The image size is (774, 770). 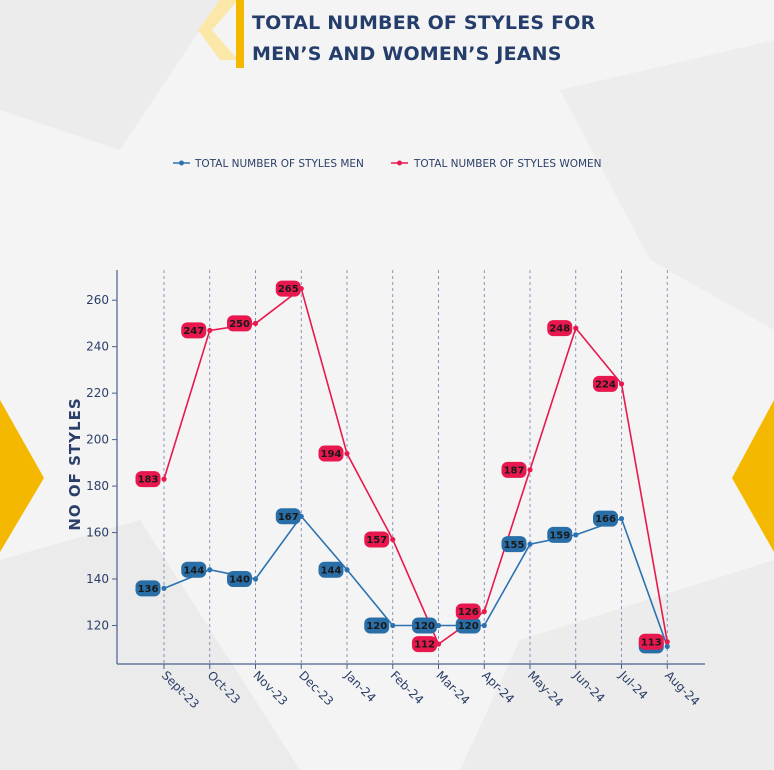 I want to click on y-tick-label: 120, so click(x=97, y=626).